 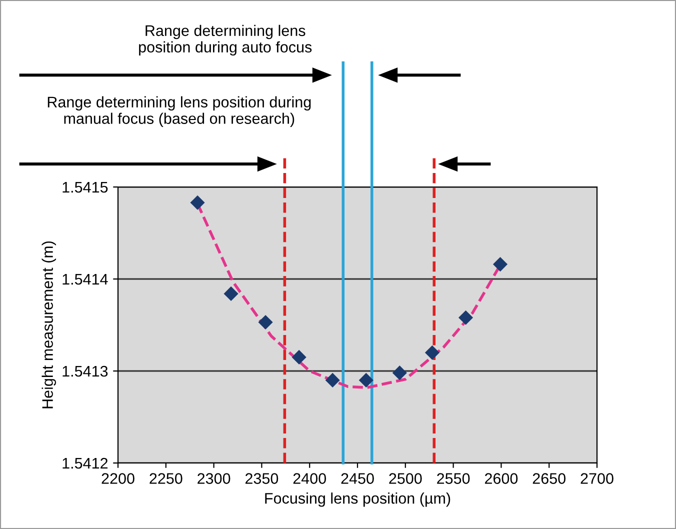 What do you see at coordinates (405, 478) in the screenshot?
I see `x-tick-label: 2500` at bounding box center [405, 478].